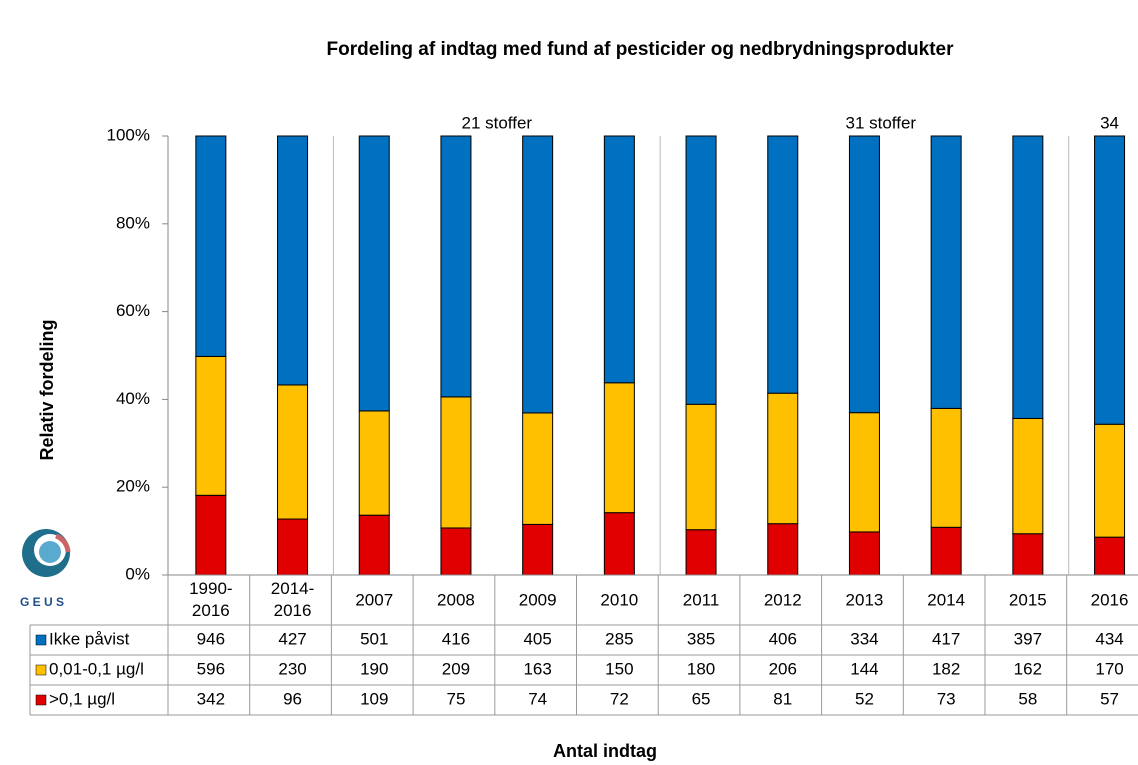 The width and height of the screenshot is (1138, 765). Describe the element at coordinates (497, 122) in the screenshot. I see `annotation: 21 stoffer` at that location.